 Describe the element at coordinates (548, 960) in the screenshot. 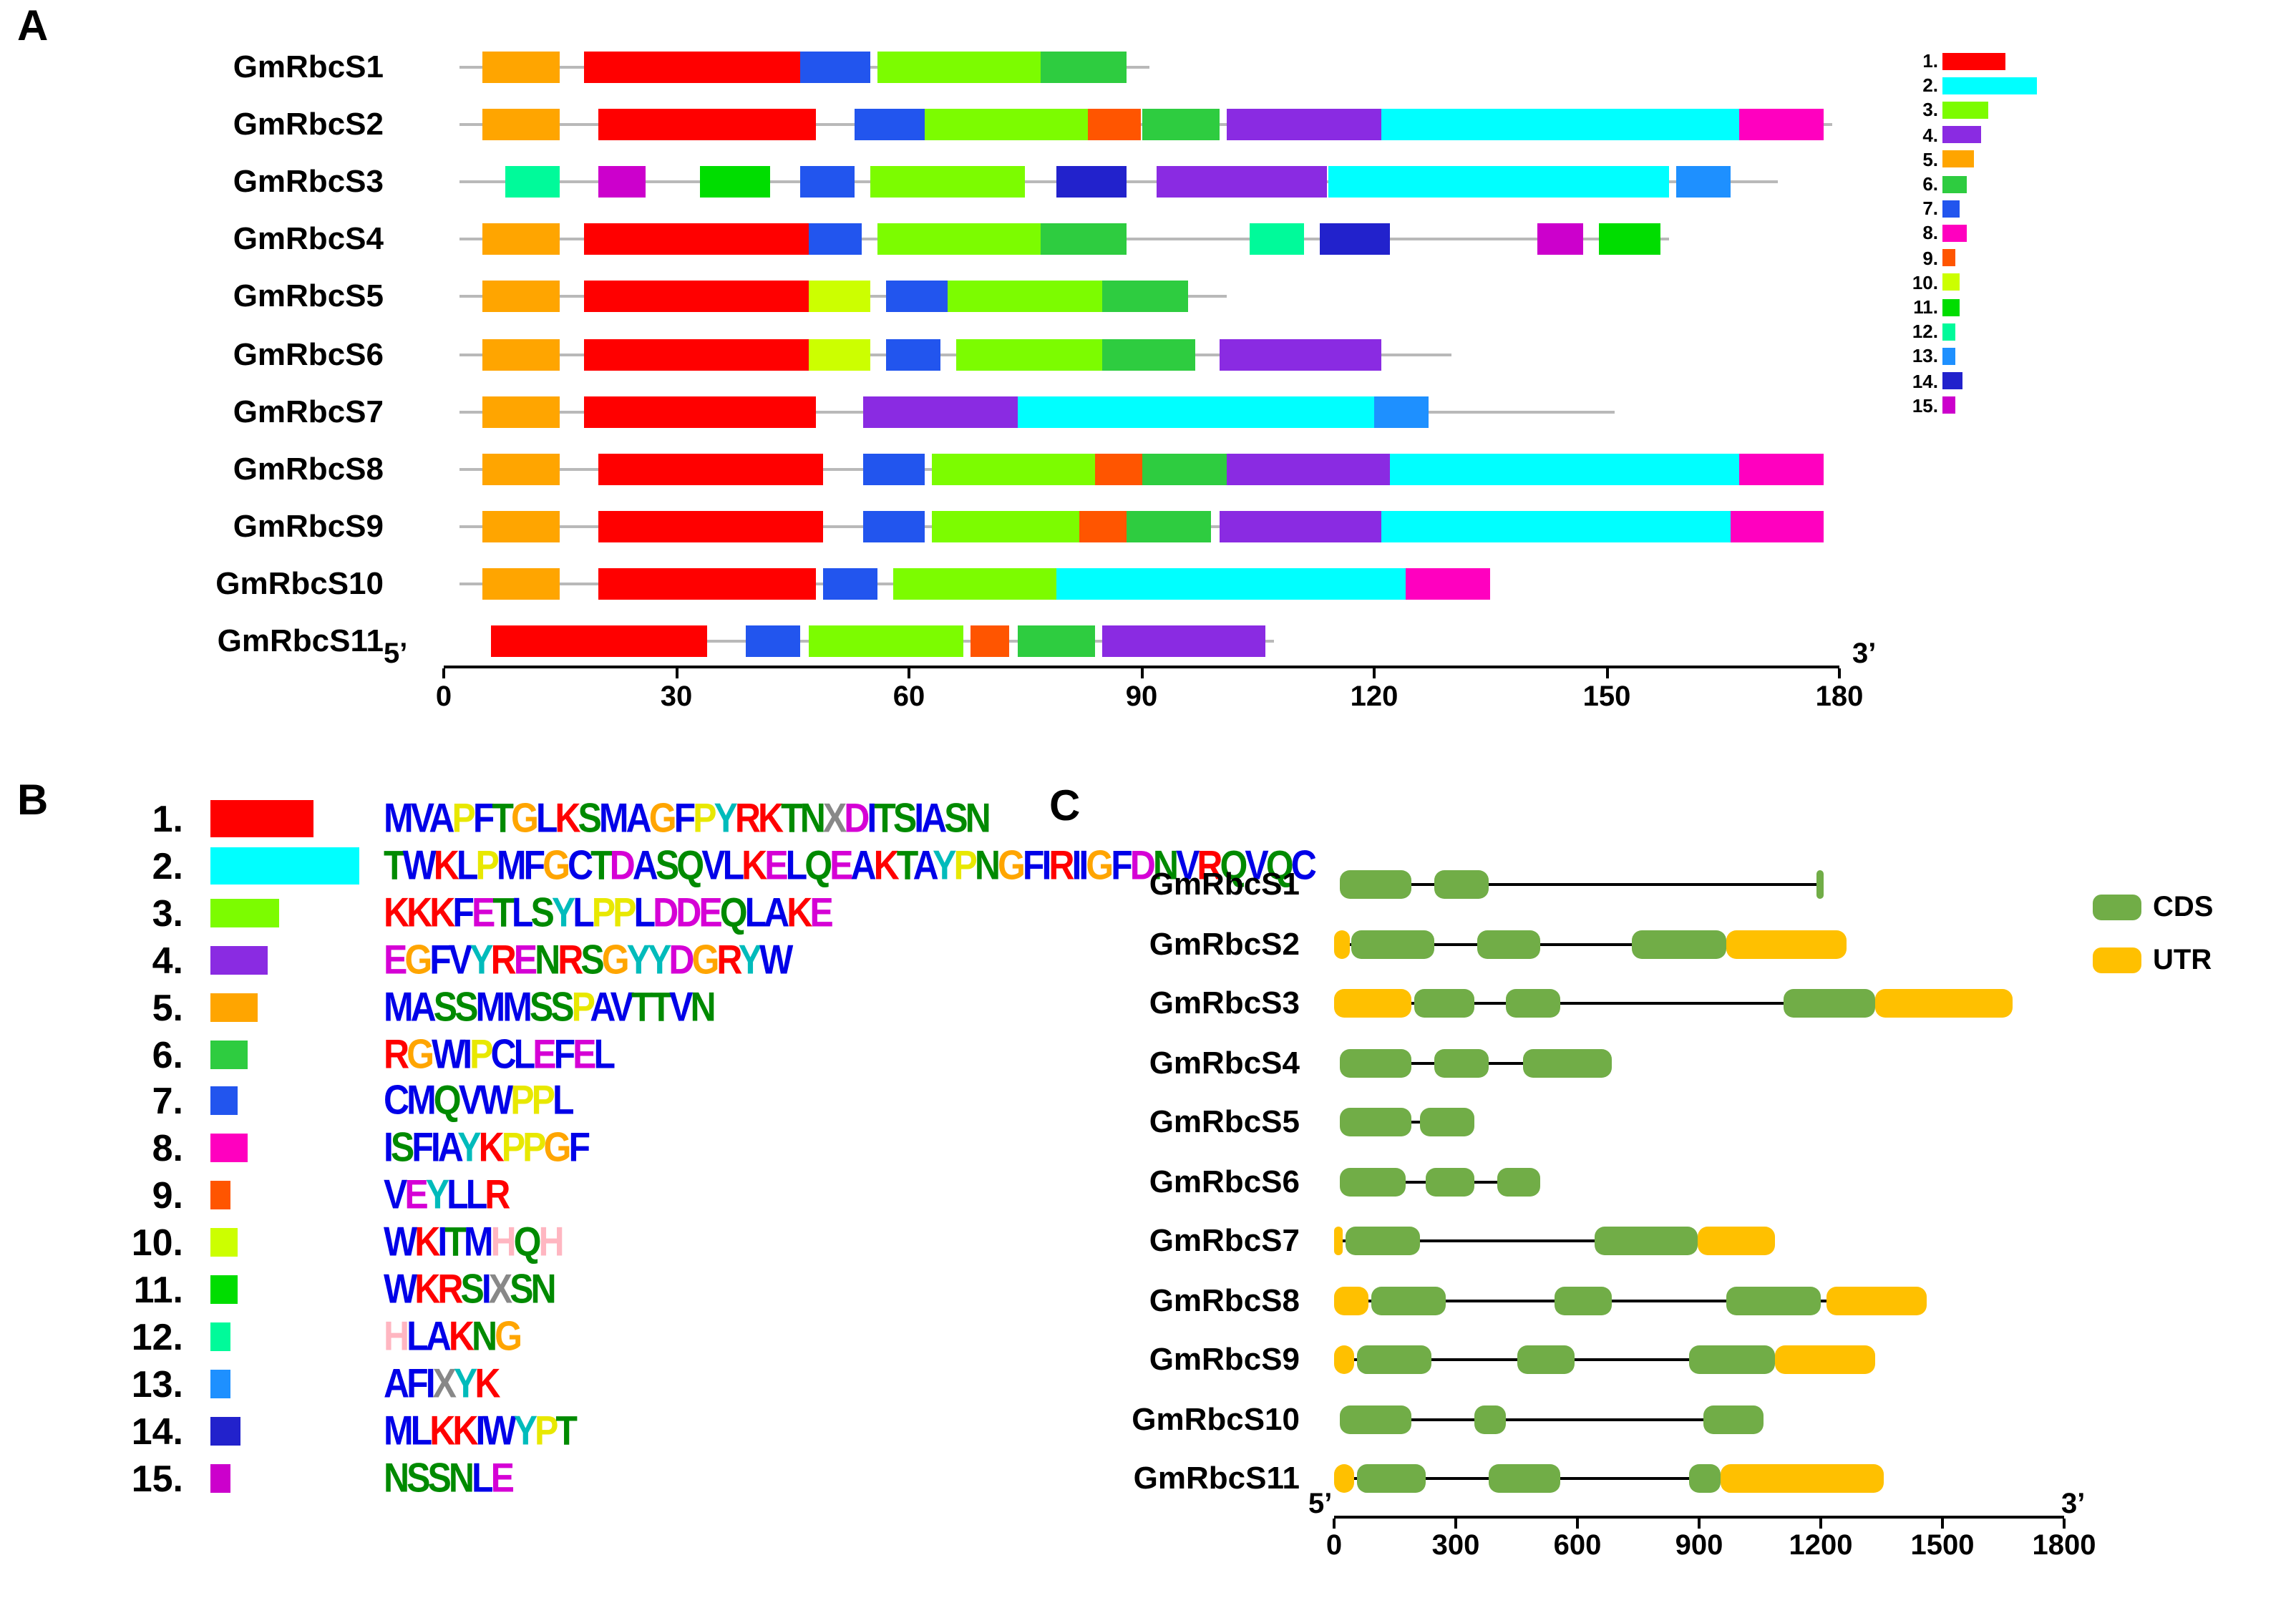

I see `logo-letter: N` at that location.